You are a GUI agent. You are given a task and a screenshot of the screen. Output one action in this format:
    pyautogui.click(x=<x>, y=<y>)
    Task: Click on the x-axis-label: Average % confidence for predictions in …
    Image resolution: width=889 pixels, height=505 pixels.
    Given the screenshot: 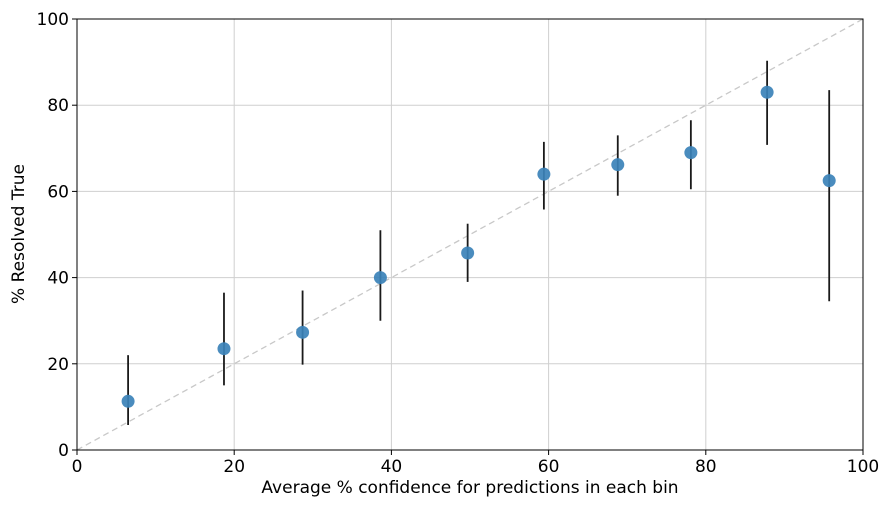 What is the action you would take?
    pyautogui.click(x=469, y=488)
    